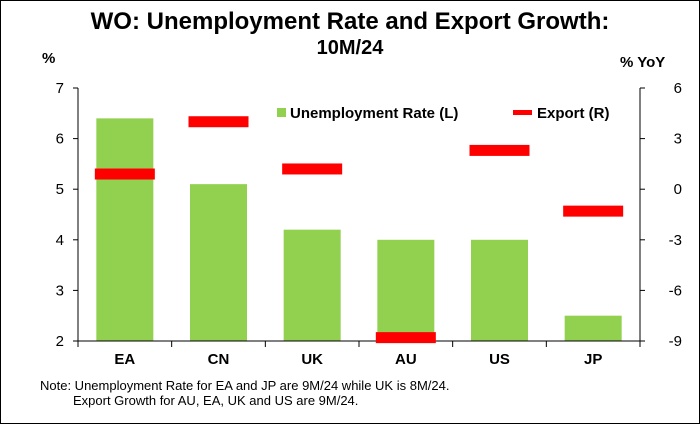 The width and height of the screenshot is (700, 424). Describe the element at coordinates (60, 139) in the screenshot. I see `left-tick-label: 6` at that location.